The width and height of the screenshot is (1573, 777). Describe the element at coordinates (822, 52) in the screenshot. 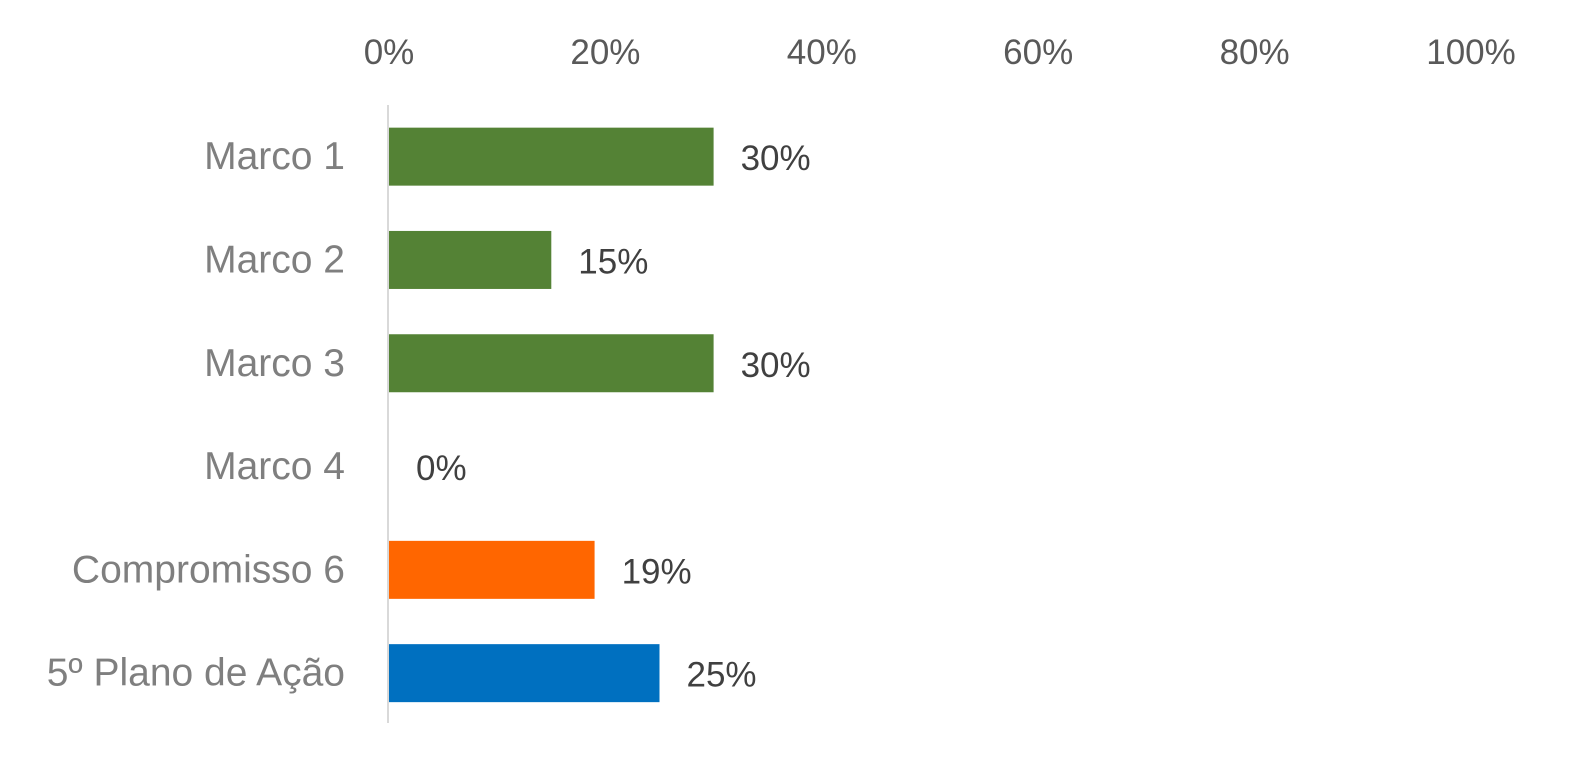

I see `x-tick-label: 40%` at that location.